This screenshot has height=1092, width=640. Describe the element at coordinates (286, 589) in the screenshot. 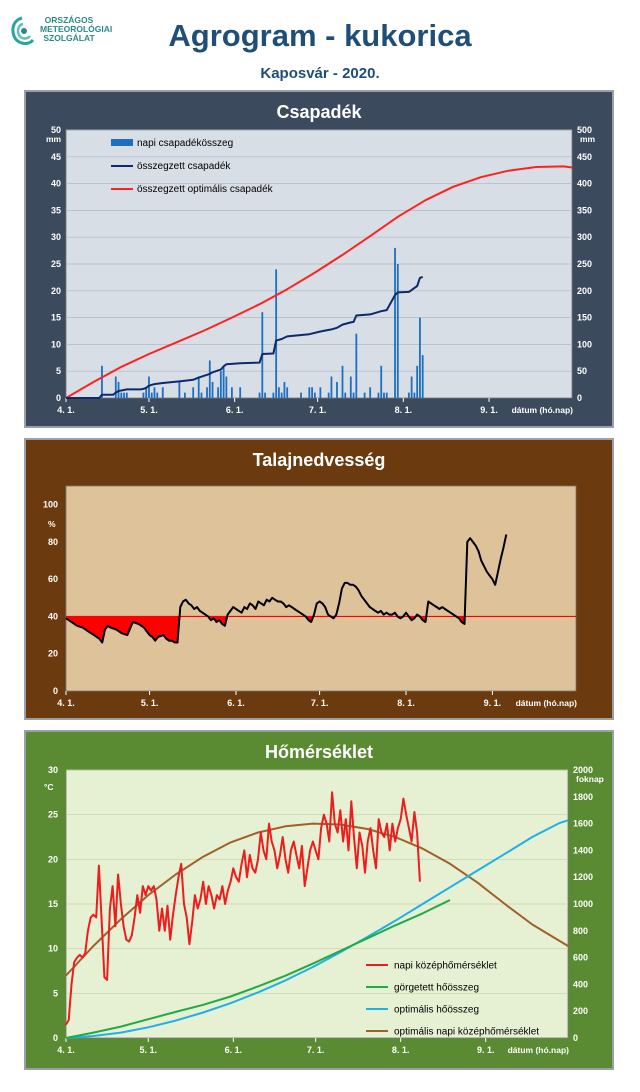

I see `soil-moisture-line` at that location.